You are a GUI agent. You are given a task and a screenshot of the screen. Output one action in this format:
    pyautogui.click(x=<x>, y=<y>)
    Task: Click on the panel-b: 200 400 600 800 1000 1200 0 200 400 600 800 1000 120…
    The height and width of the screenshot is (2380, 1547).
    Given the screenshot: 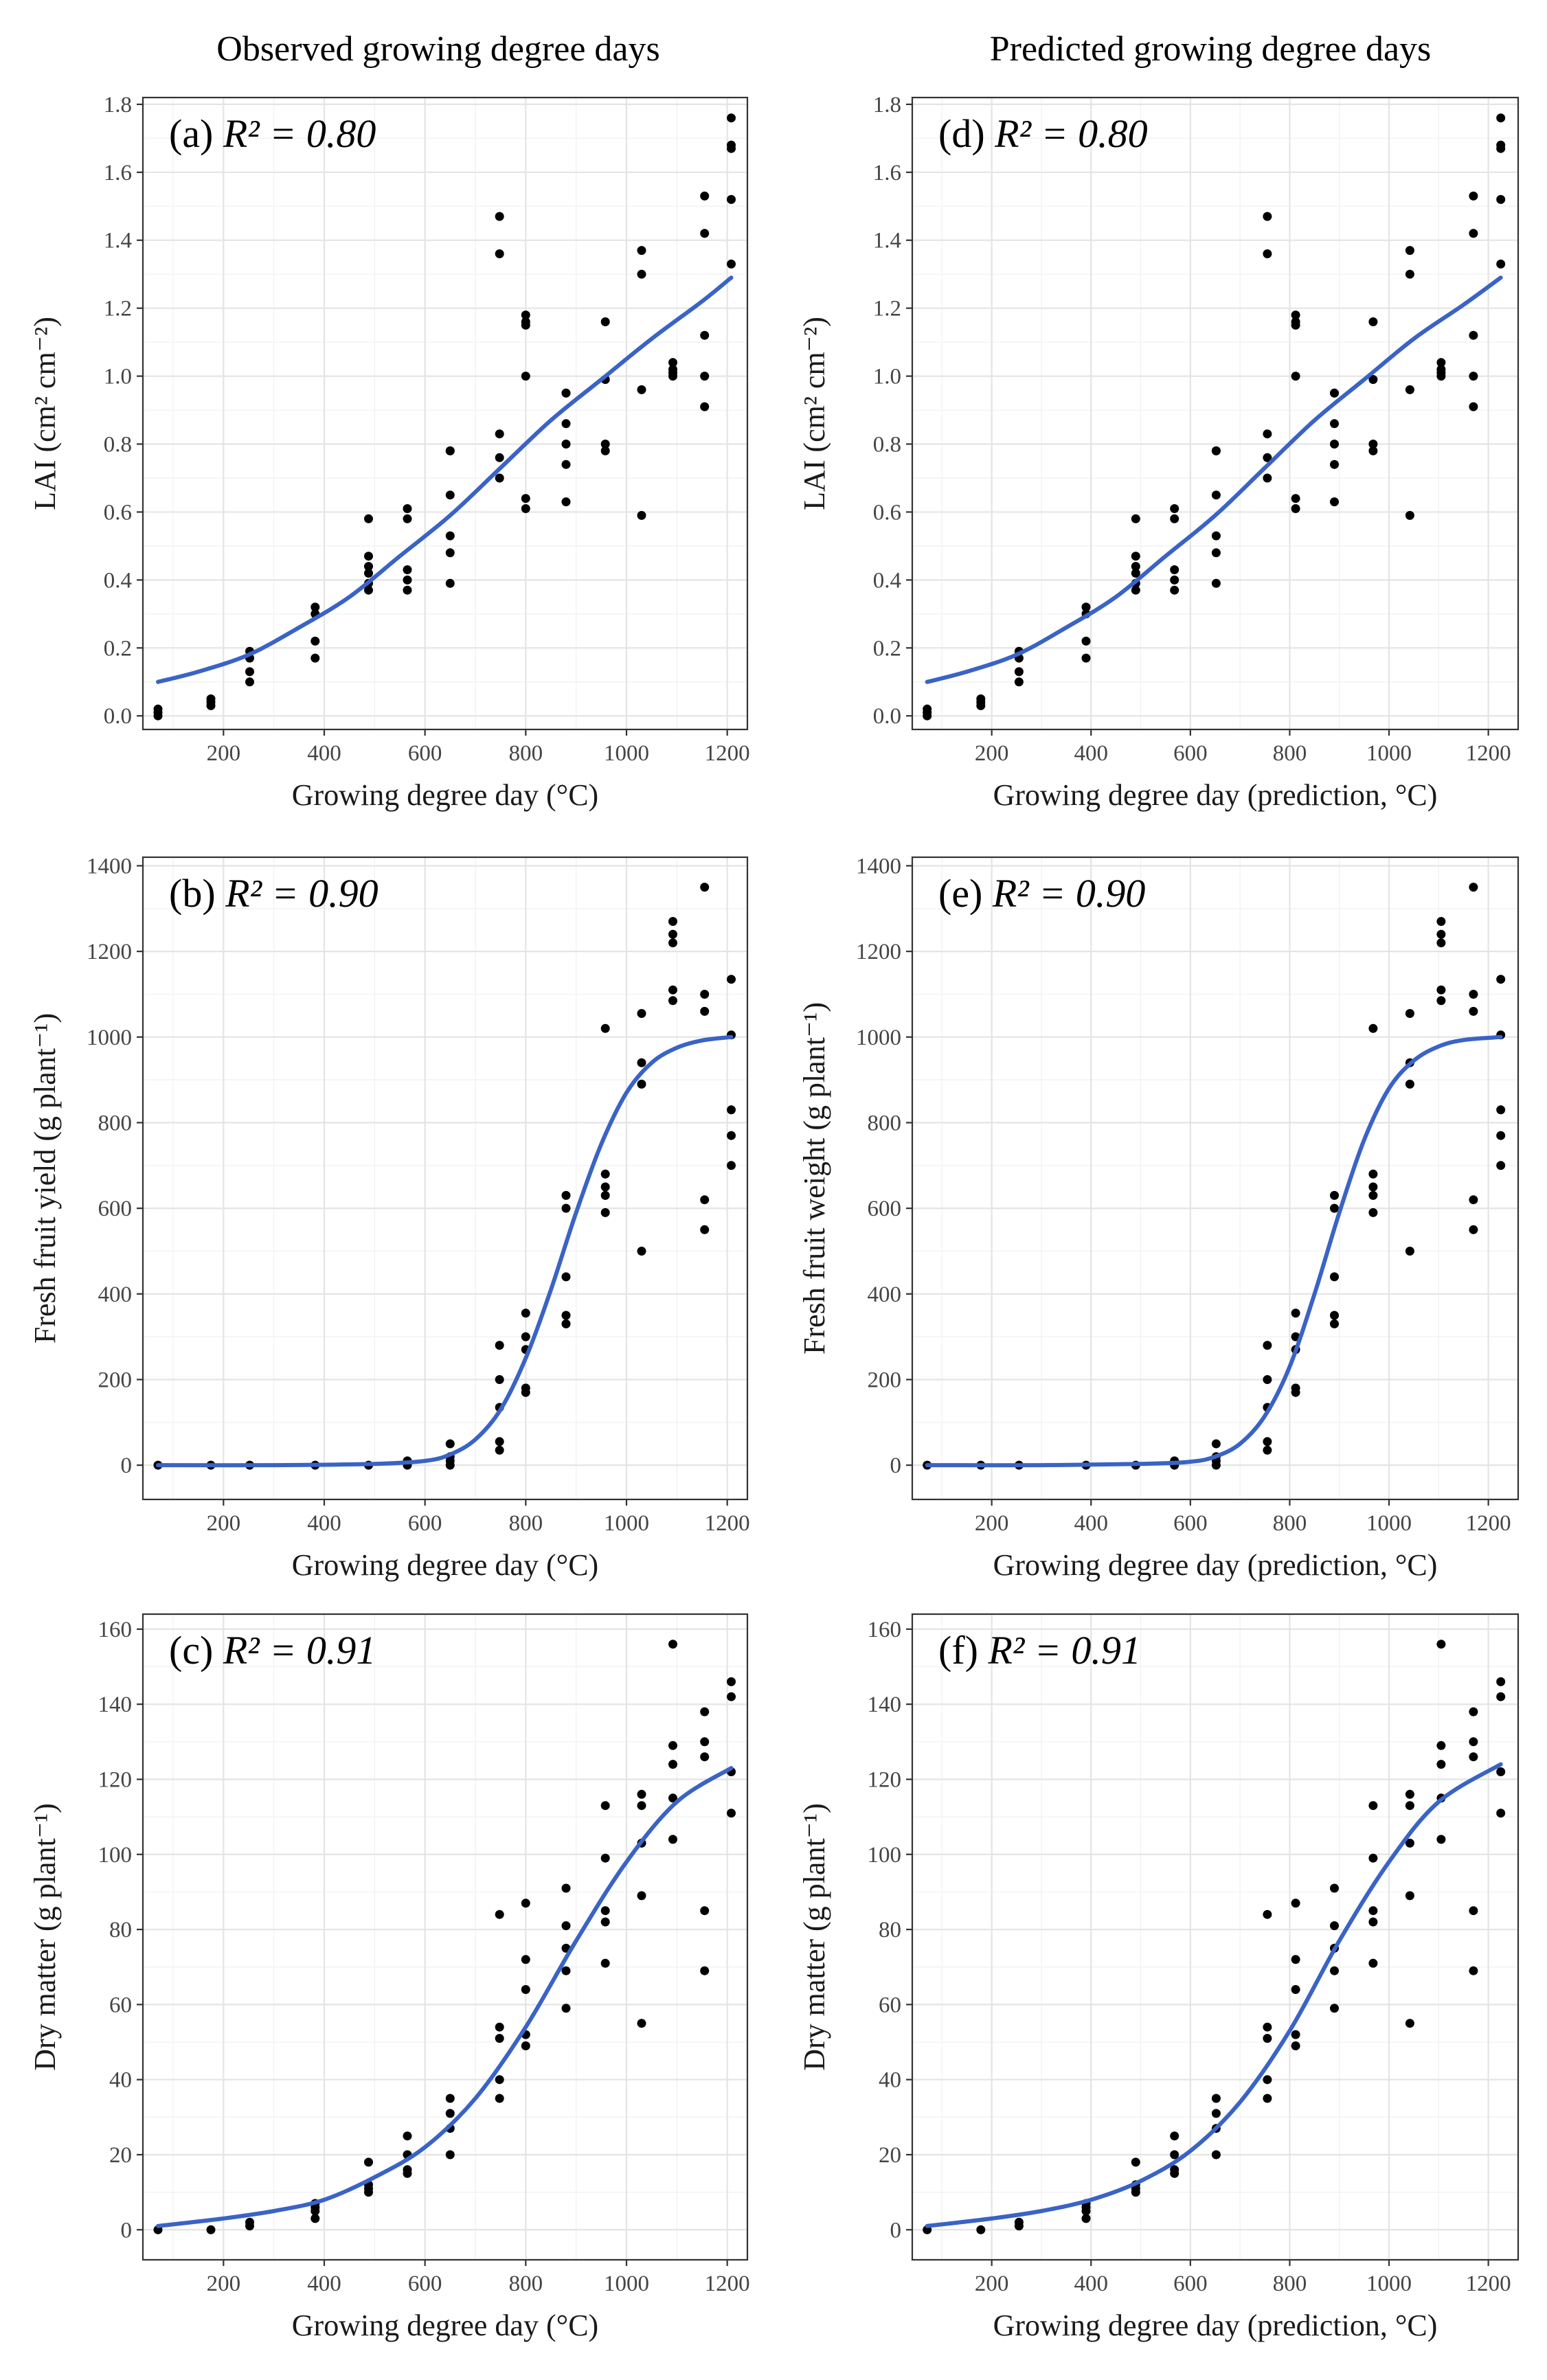 What is the action you would take?
    pyautogui.click(x=389, y=1218)
    